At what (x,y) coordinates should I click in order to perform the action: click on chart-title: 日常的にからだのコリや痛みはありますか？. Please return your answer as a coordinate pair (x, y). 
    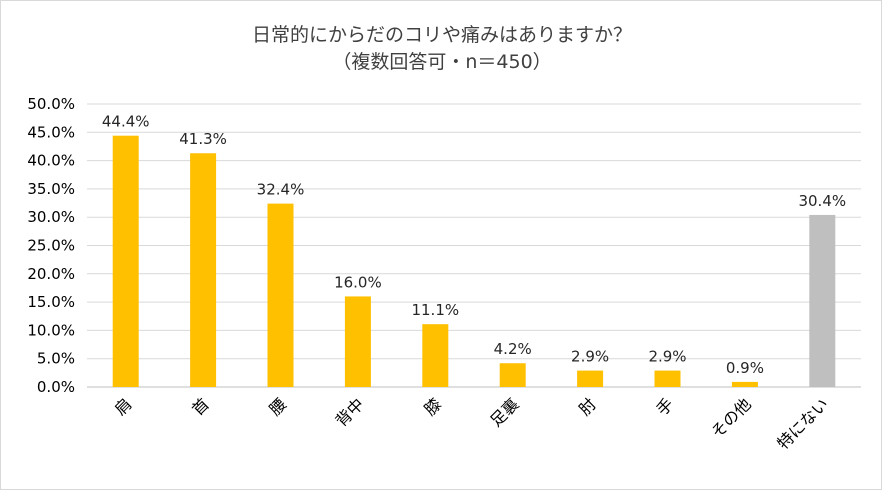
    Looking at the image, I should click on (442, 35).